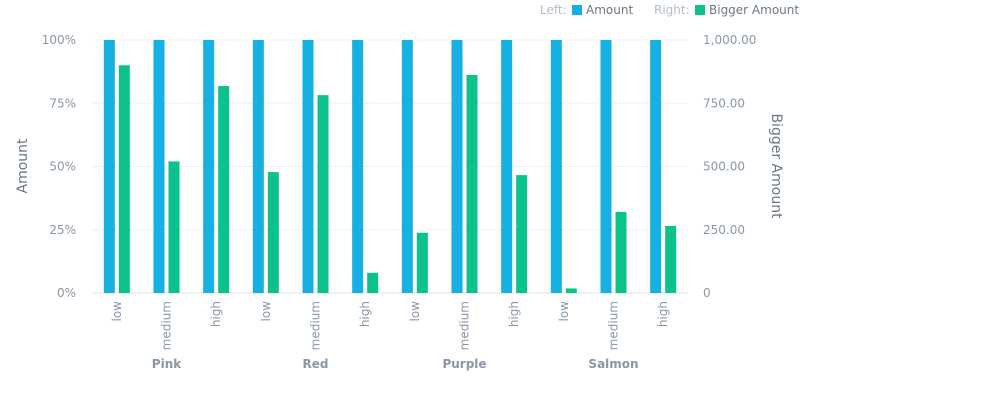  Describe the element at coordinates (62, 230) in the screenshot. I see `left-tick-label: 25%` at that location.